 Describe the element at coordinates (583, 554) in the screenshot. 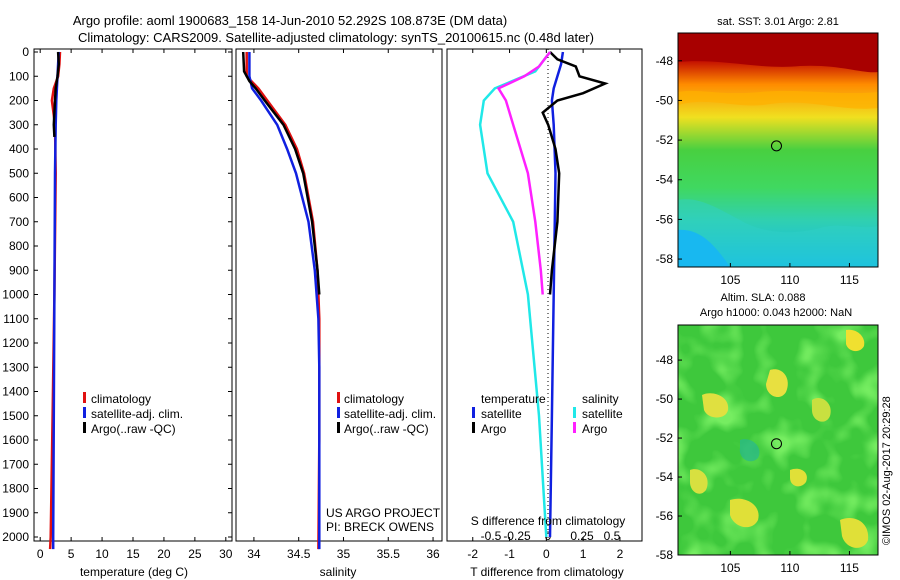

I see `x-tick-label: 1` at that location.